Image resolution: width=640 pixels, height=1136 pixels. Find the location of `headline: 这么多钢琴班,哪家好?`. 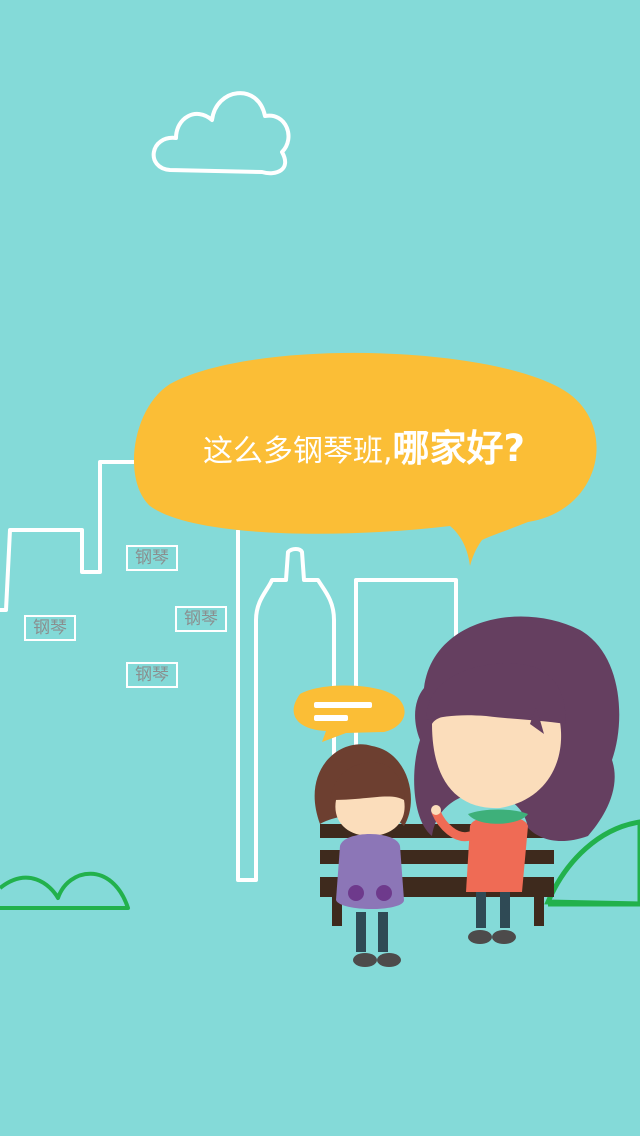

headline: 这么多钢琴班,哪家好? is located at coordinates (393, 445).